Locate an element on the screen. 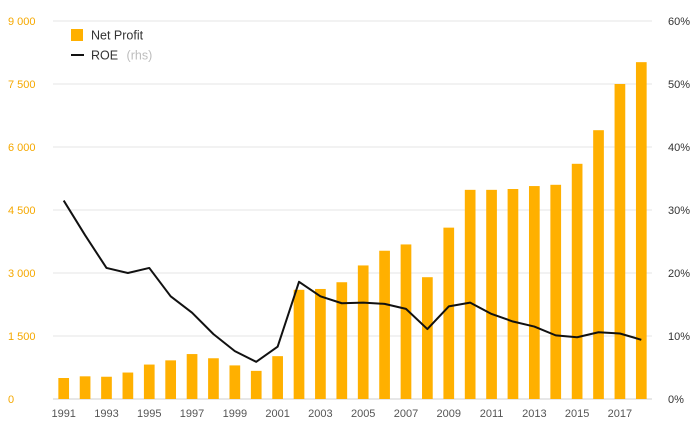  right-axis-tick-label: 60% is located at coordinates (679, 22).